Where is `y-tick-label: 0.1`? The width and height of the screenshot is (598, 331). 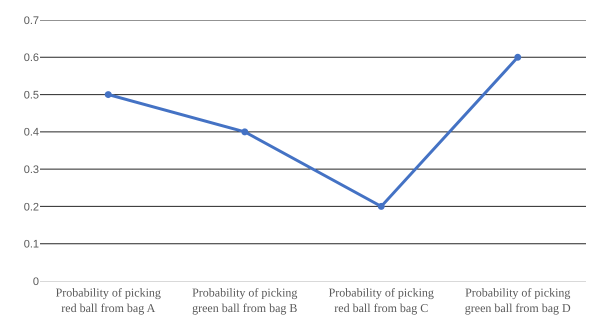
y-tick-label: 0.1 is located at coordinates (31, 244).